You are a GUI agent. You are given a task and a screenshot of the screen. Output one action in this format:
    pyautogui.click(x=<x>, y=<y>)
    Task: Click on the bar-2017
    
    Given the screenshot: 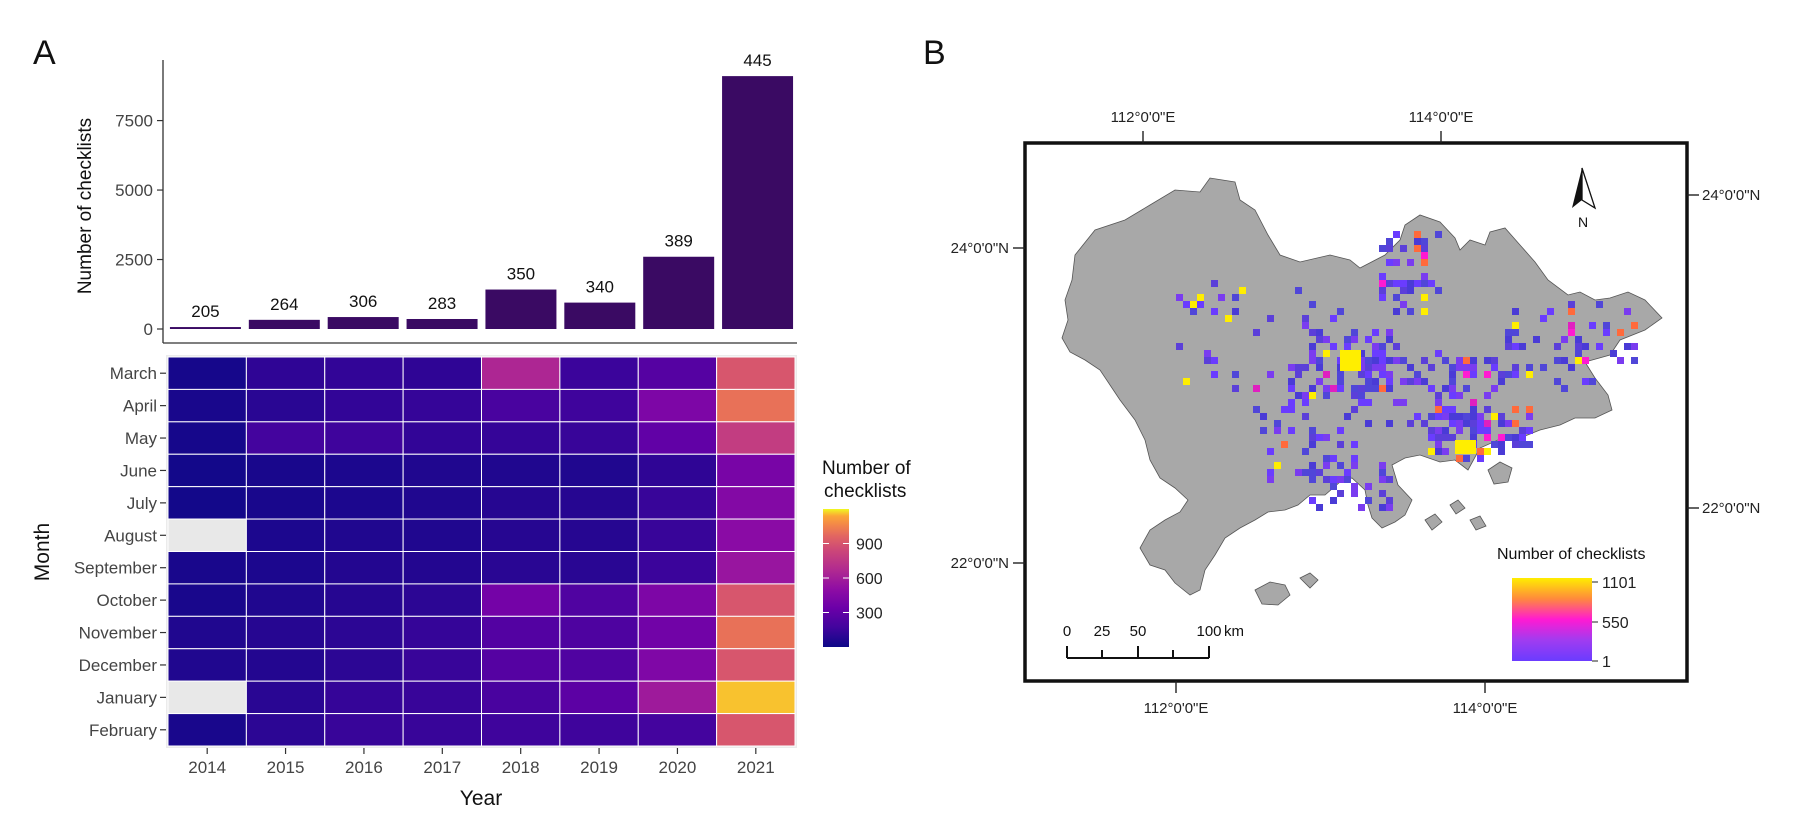 What is the action you would take?
    pyautogui.click(x=442, y=323)
    